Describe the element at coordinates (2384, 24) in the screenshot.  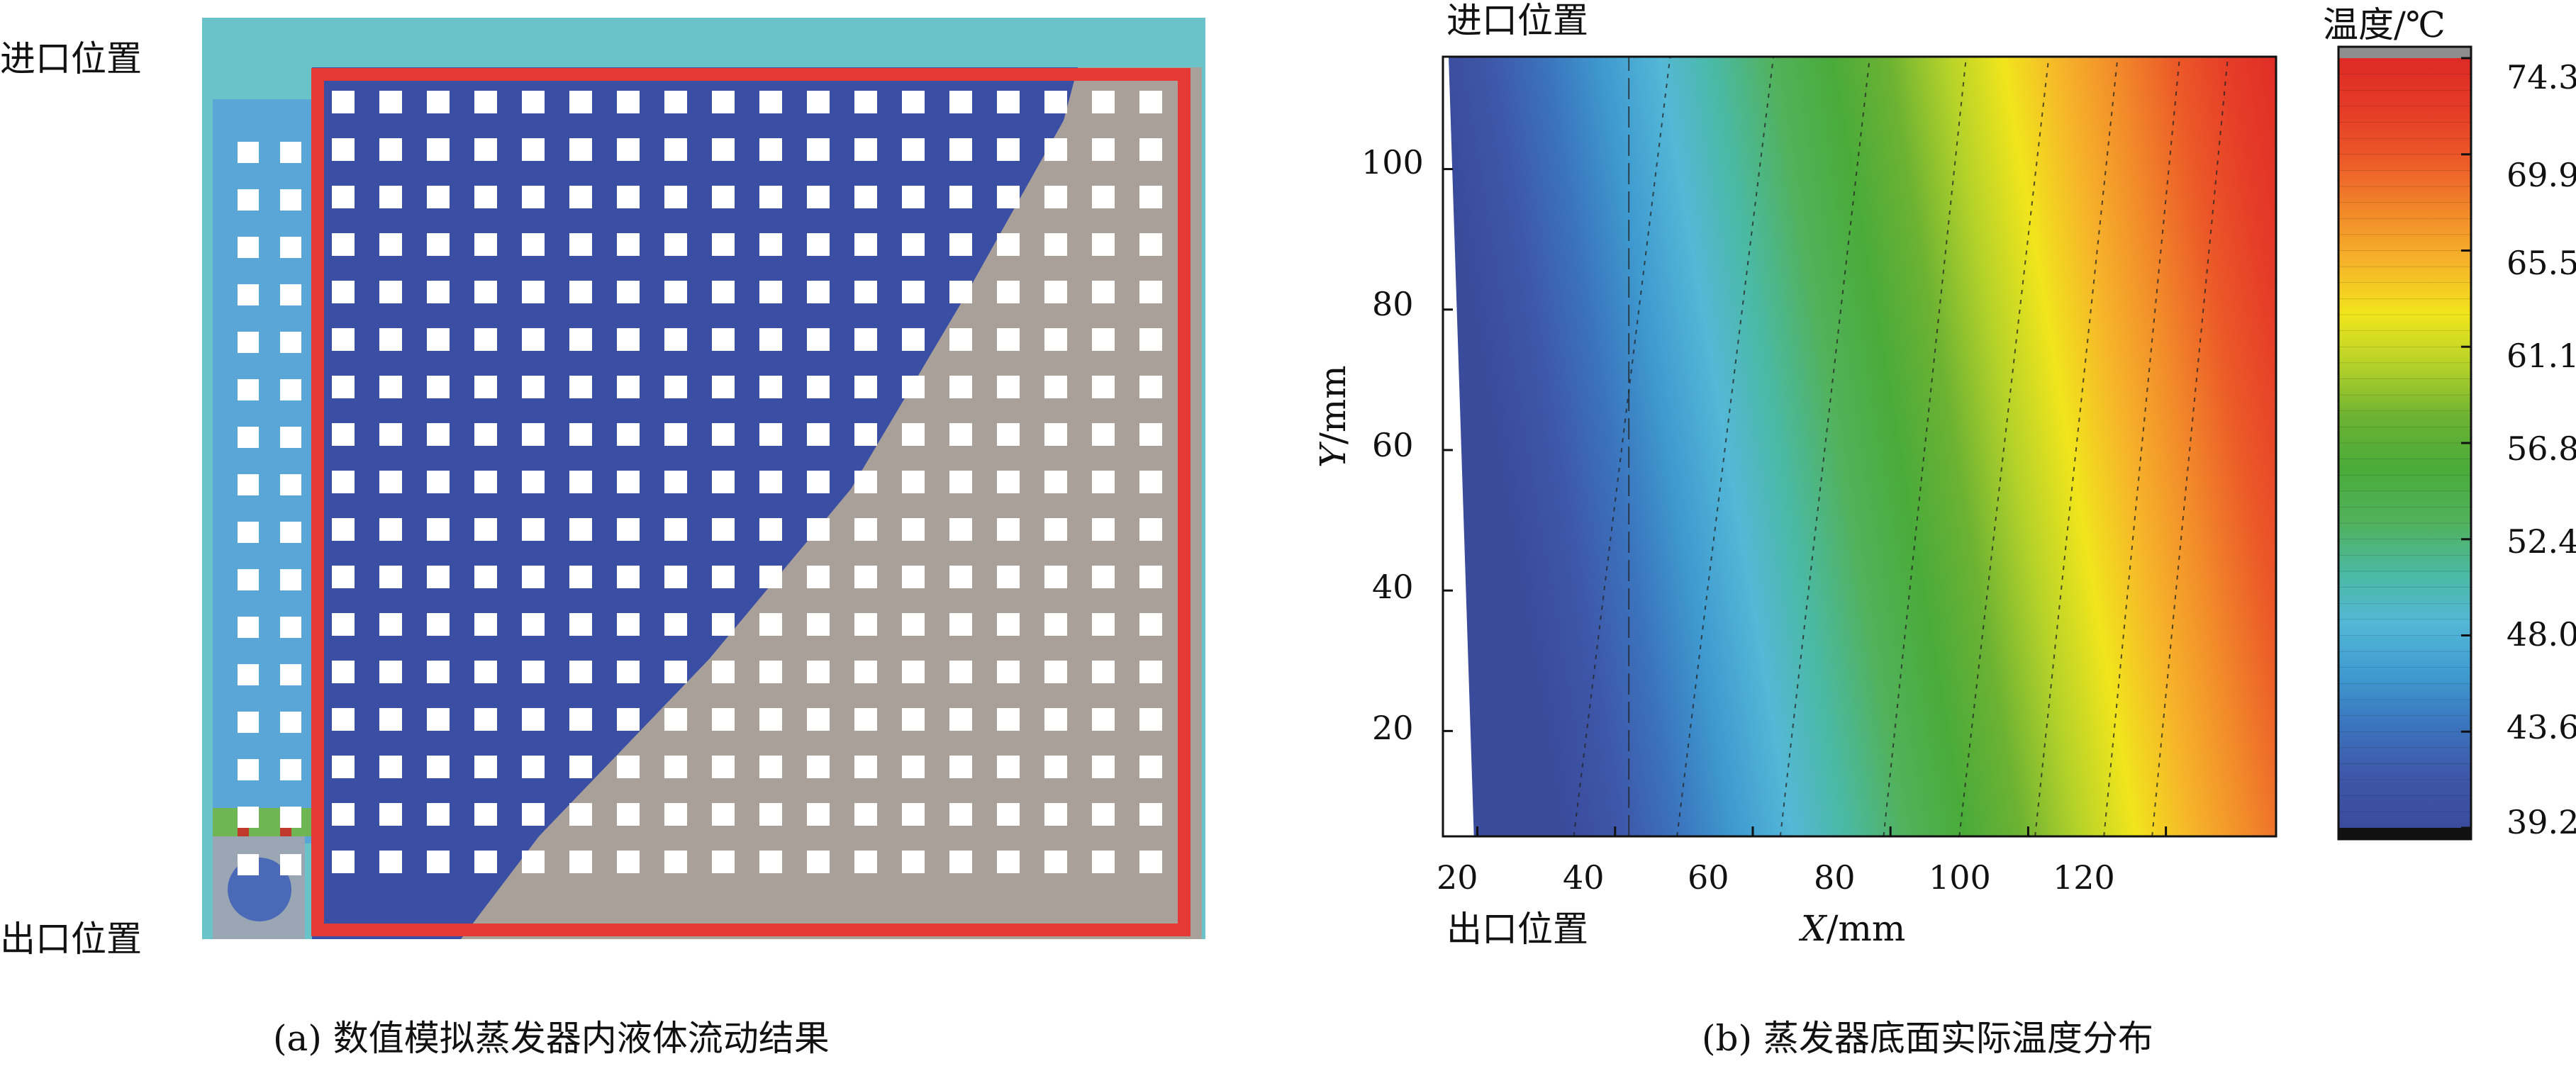
I see `colorbar-title: 温度/℃` at that location.